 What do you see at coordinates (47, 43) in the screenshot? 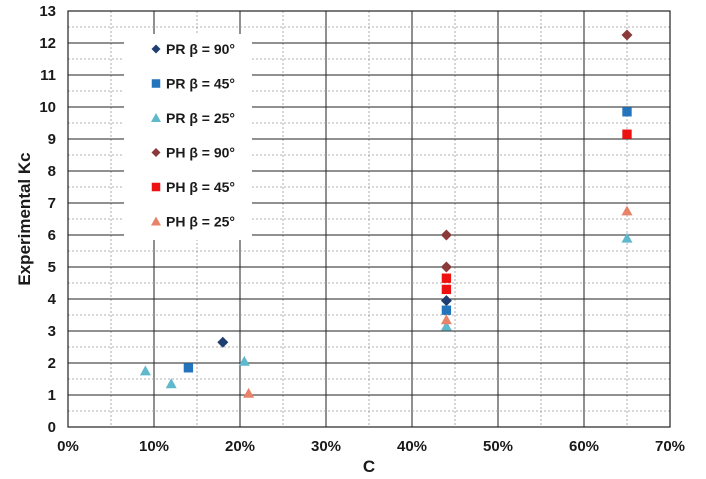
I see `y-tick-label: 12` at bounding box center [47, 43].